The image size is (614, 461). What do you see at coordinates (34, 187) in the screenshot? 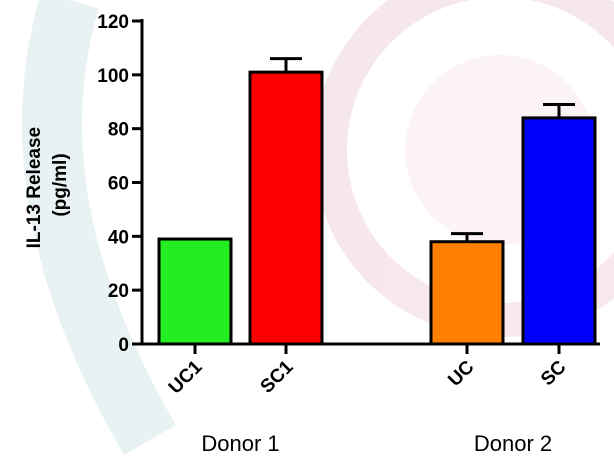
I see `y-axis-label-line-1: IL-13 Release` at bounding box center [34, 187].